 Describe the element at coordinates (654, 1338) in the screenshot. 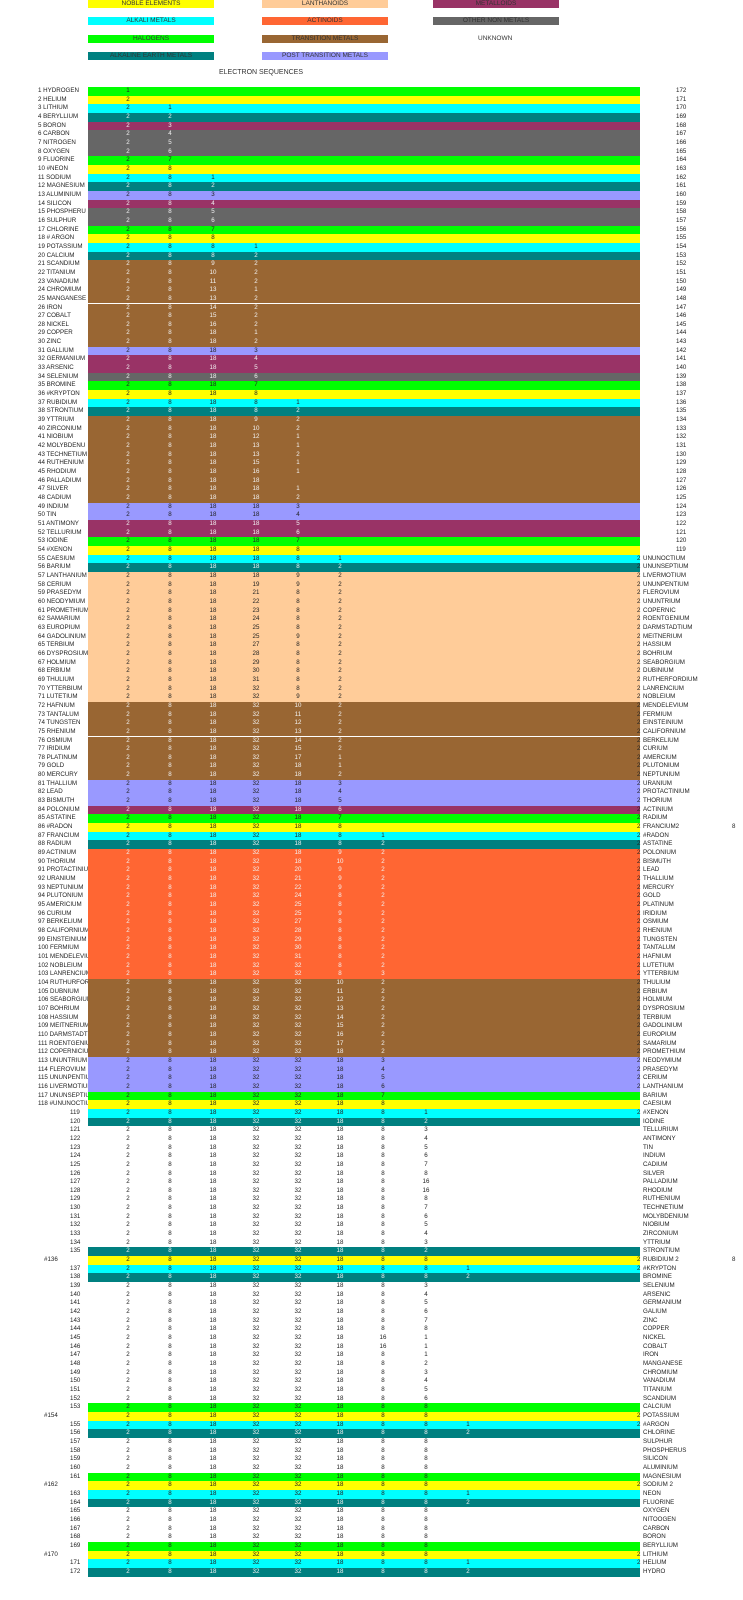

I see `mirror-element-label: NICKEL` at that location.